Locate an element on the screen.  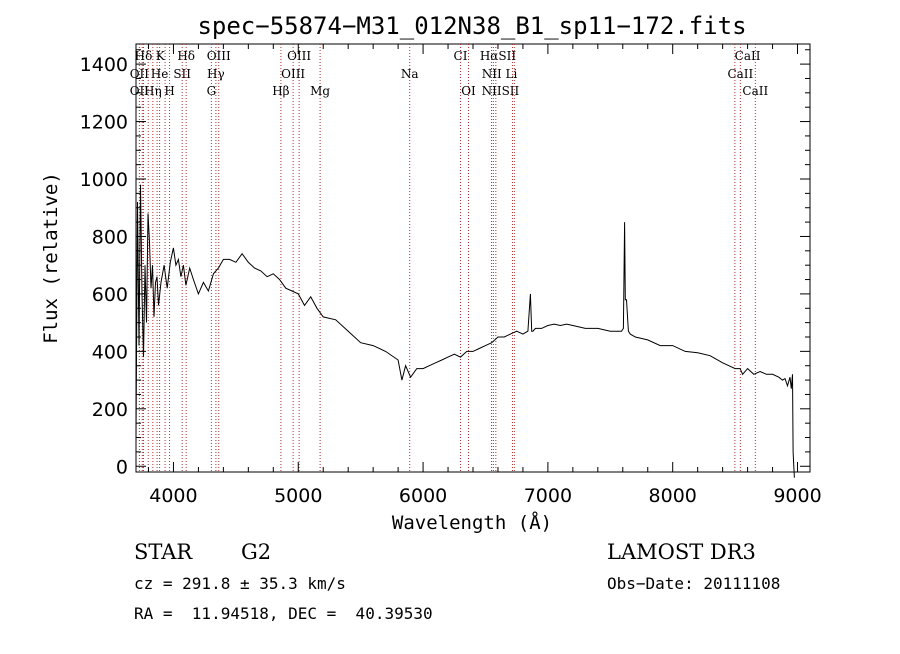
y-tick-label: 800 is located at coordinates (110, 237).